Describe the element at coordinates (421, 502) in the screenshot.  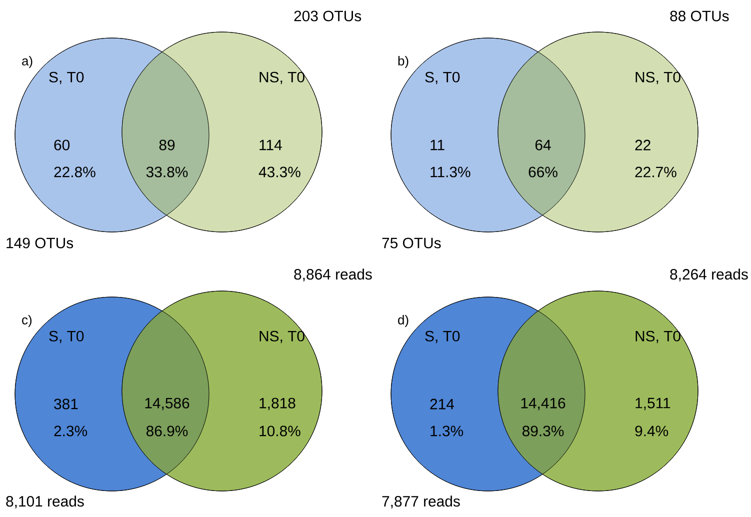
I see `text: 7,877 reads` at that location.